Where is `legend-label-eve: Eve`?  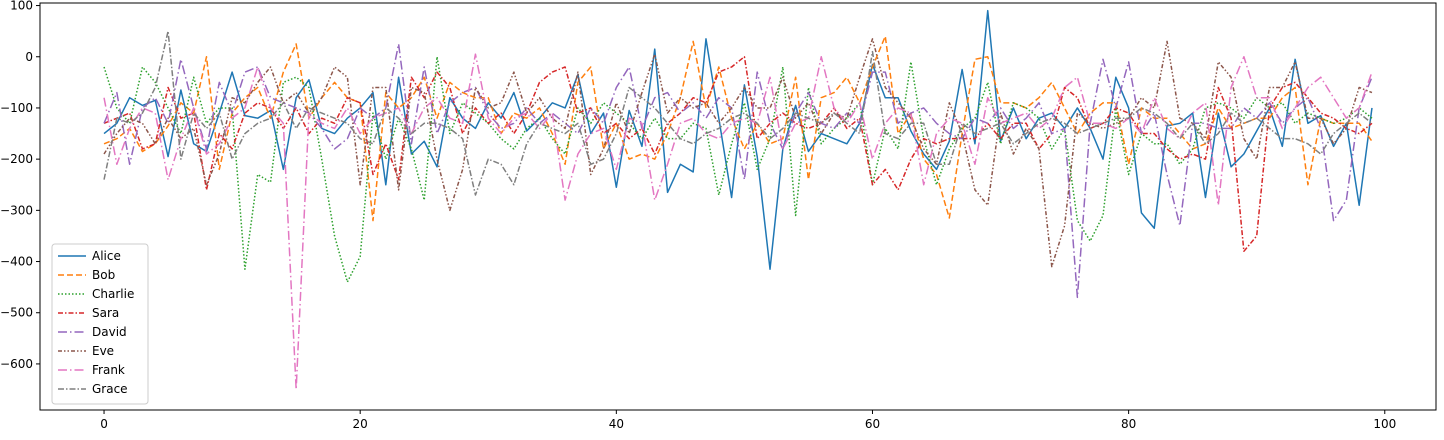
legend-label-eve: Eve is located at coordinates (103, 351).